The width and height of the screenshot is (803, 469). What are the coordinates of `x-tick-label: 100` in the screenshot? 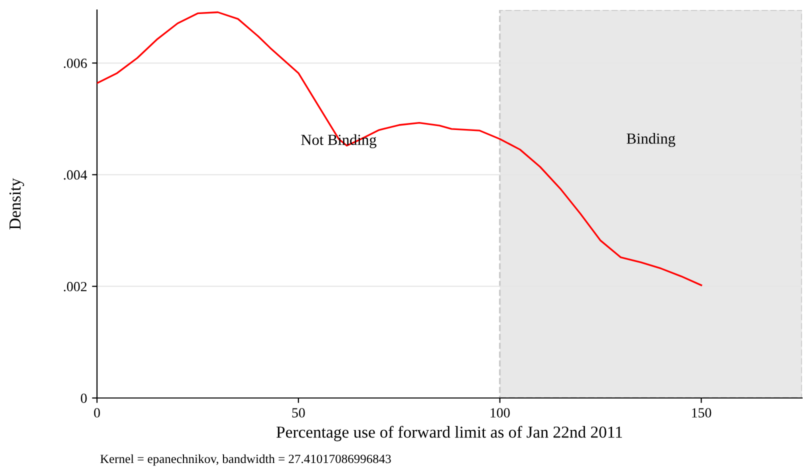 It's located at (500, 413).